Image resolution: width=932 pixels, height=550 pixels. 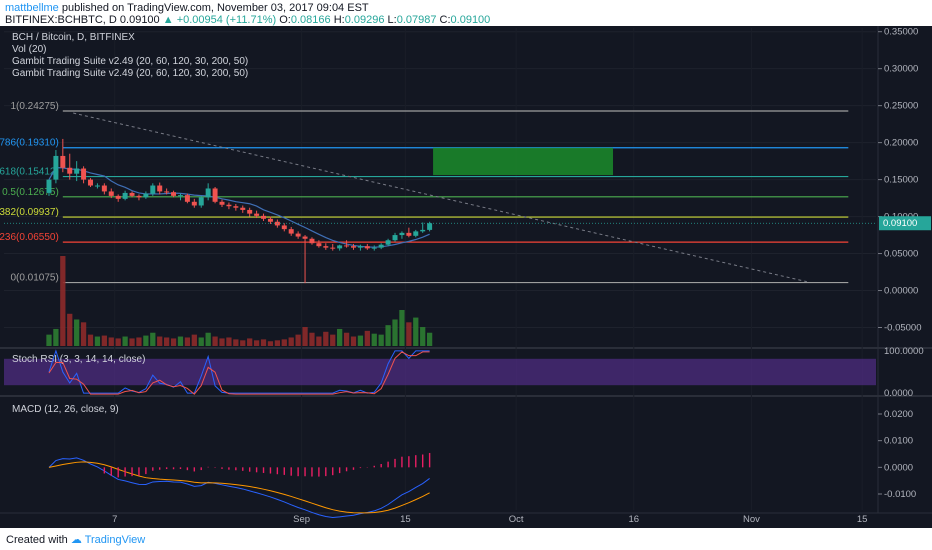 I want to click on y-tick-label: 0.00000, so click(x=901, y=291).